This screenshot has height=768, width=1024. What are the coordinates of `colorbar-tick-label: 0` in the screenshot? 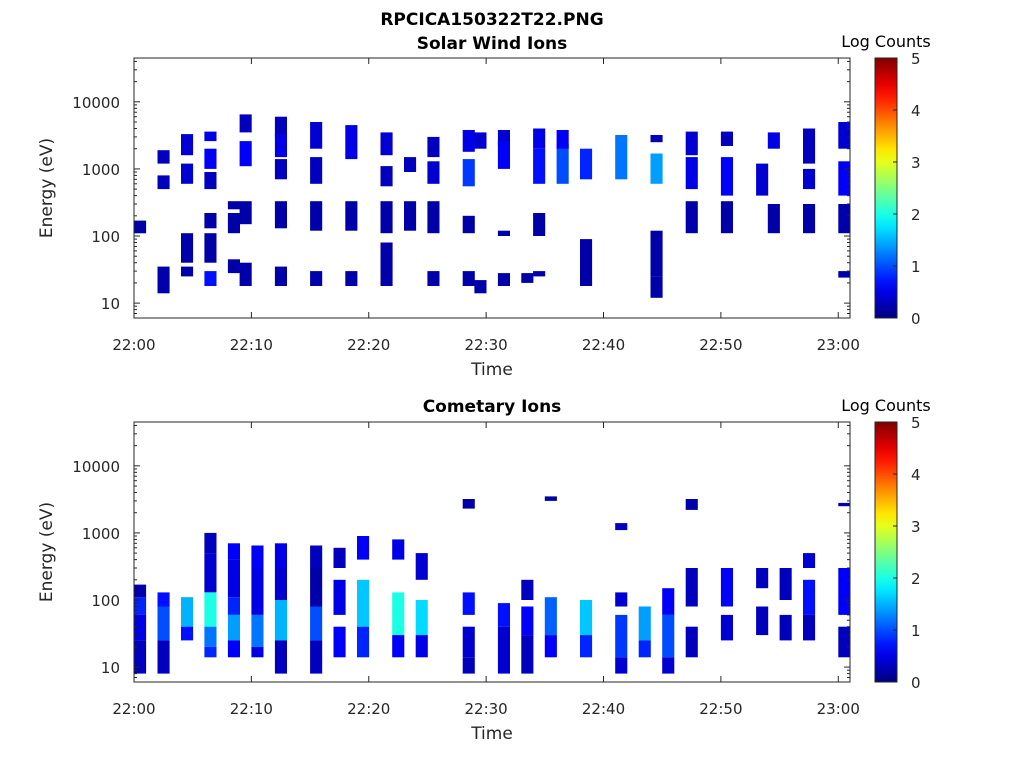 It's located at (916, 683).